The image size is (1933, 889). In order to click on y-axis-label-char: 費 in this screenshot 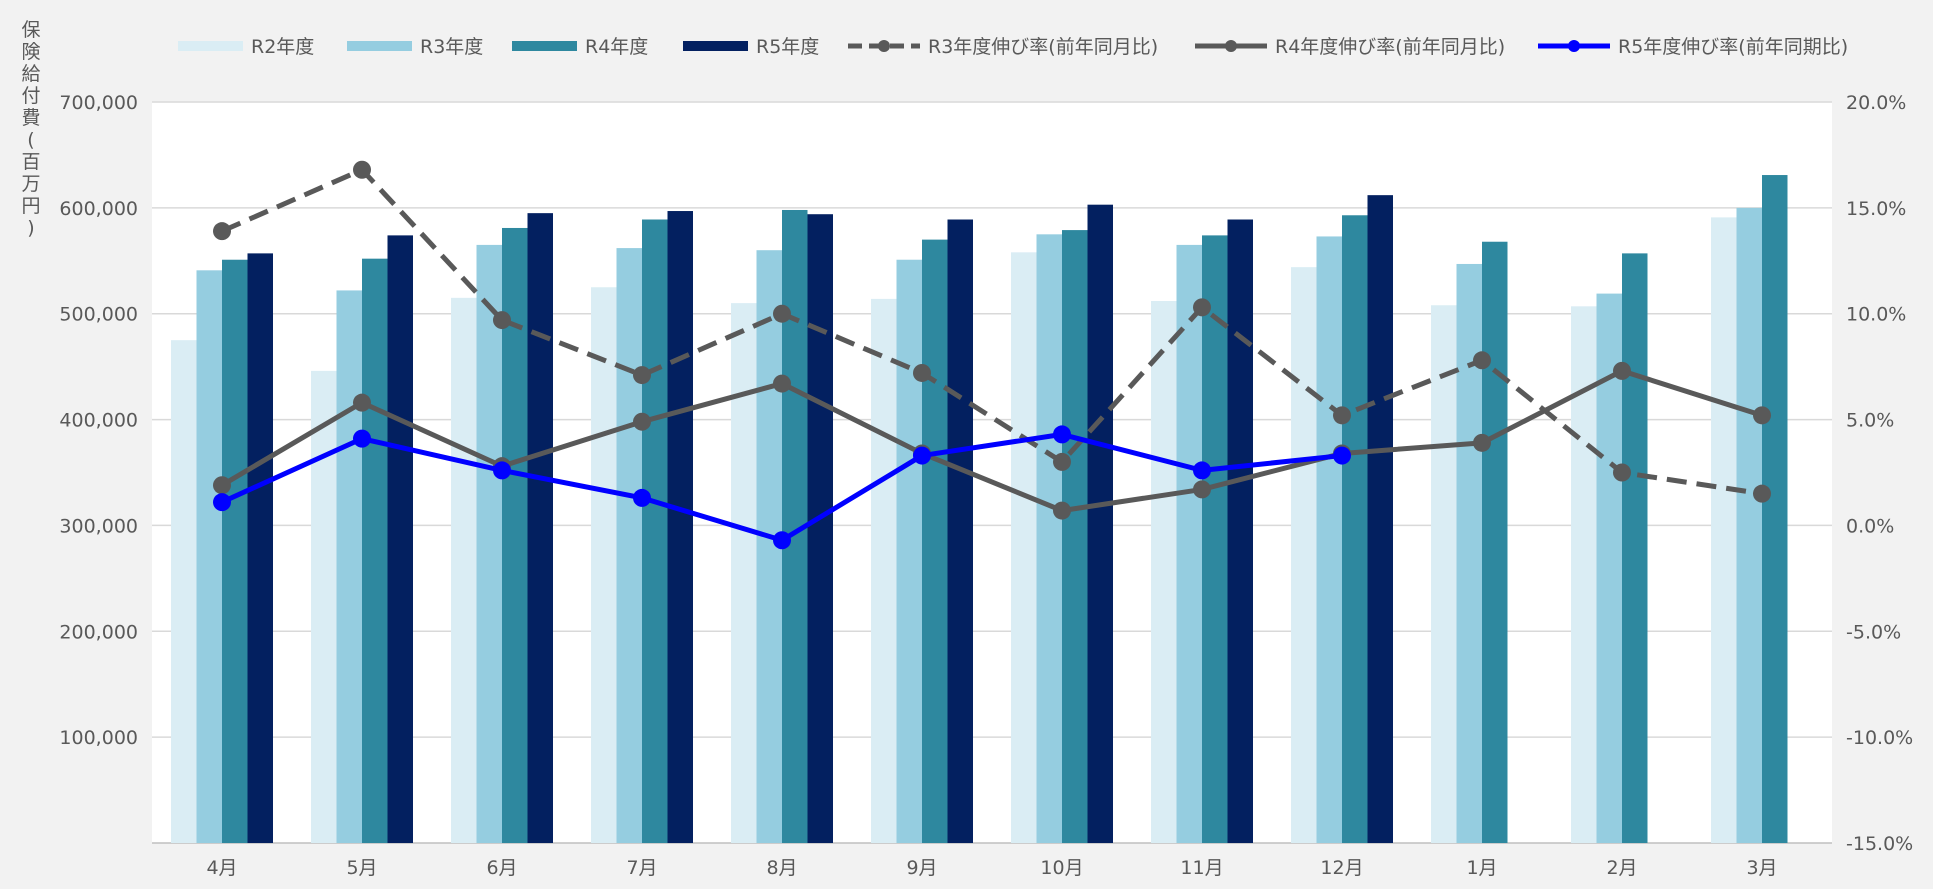, I will do `click(30, 118)`.